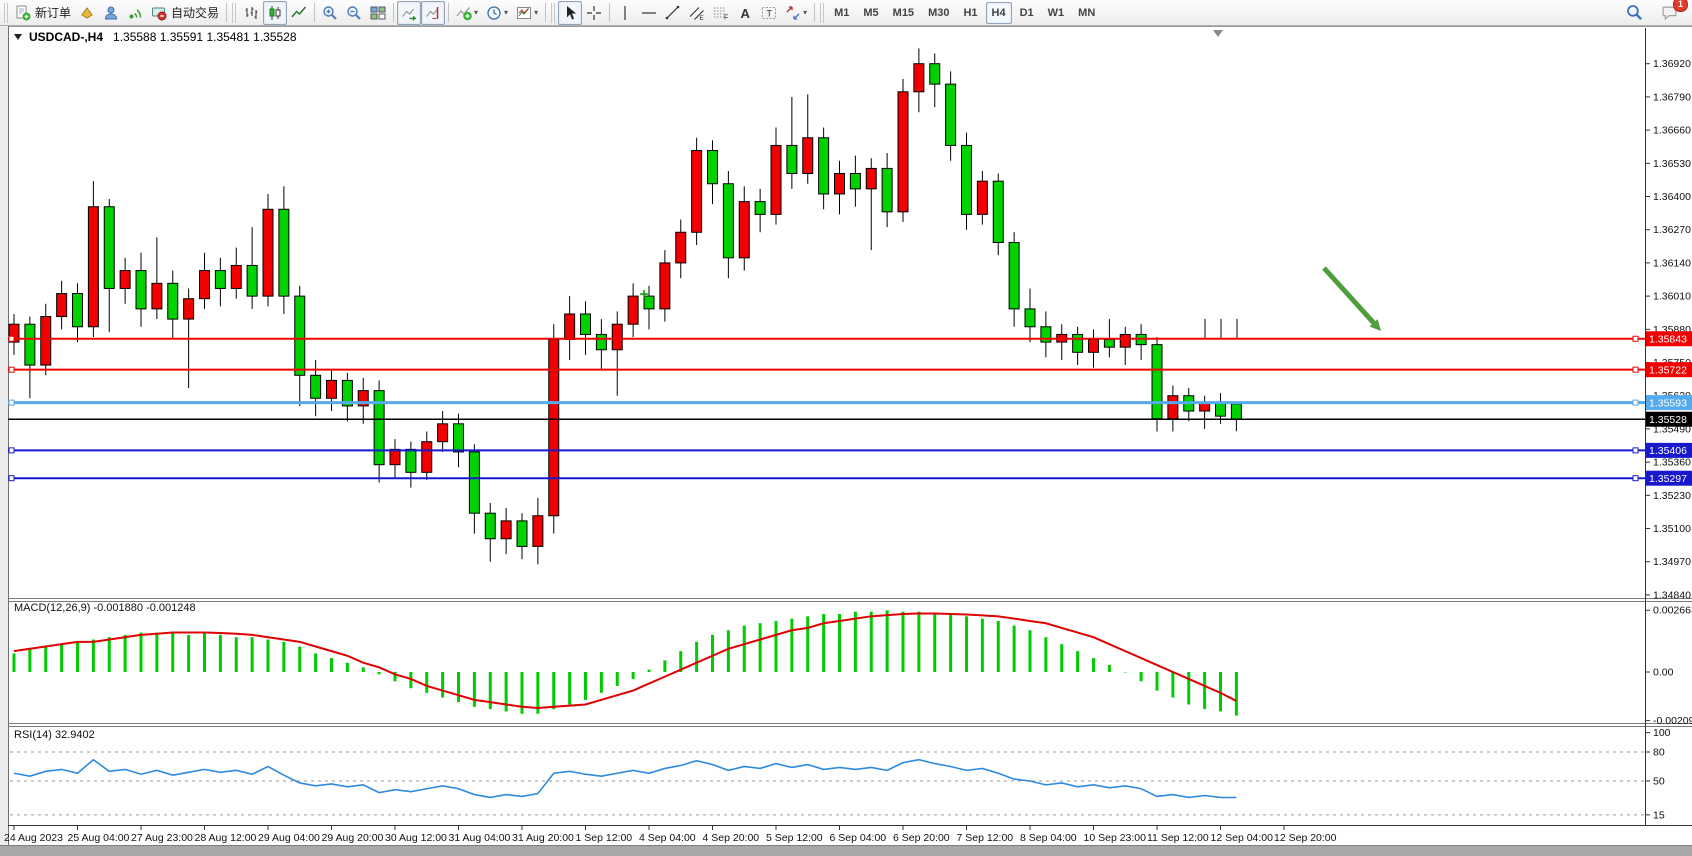 The width and height of the screenshot is (1692, 856). I want to click on time-axis-label: 6 Sep 20:00, so click(921, 838).